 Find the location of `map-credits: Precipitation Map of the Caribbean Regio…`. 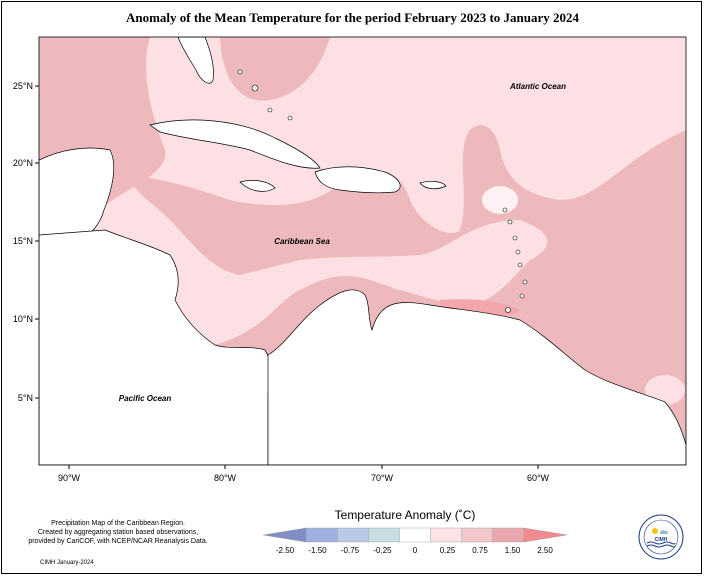

map-credits: Precipitation Map of the Caribbean Regio… is located at coordinates (118, 532).